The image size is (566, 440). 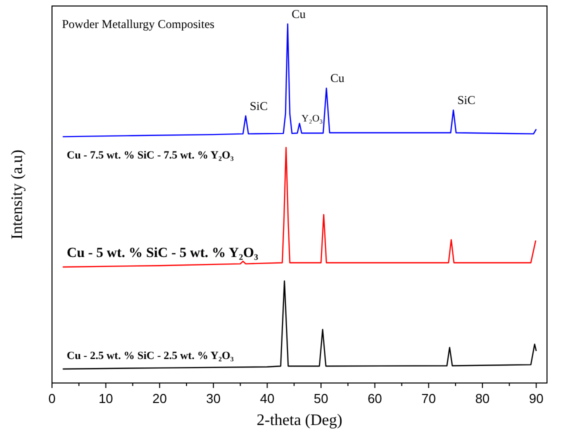 I want to click on x-tick-label: 50, so click(x=321, y=398).